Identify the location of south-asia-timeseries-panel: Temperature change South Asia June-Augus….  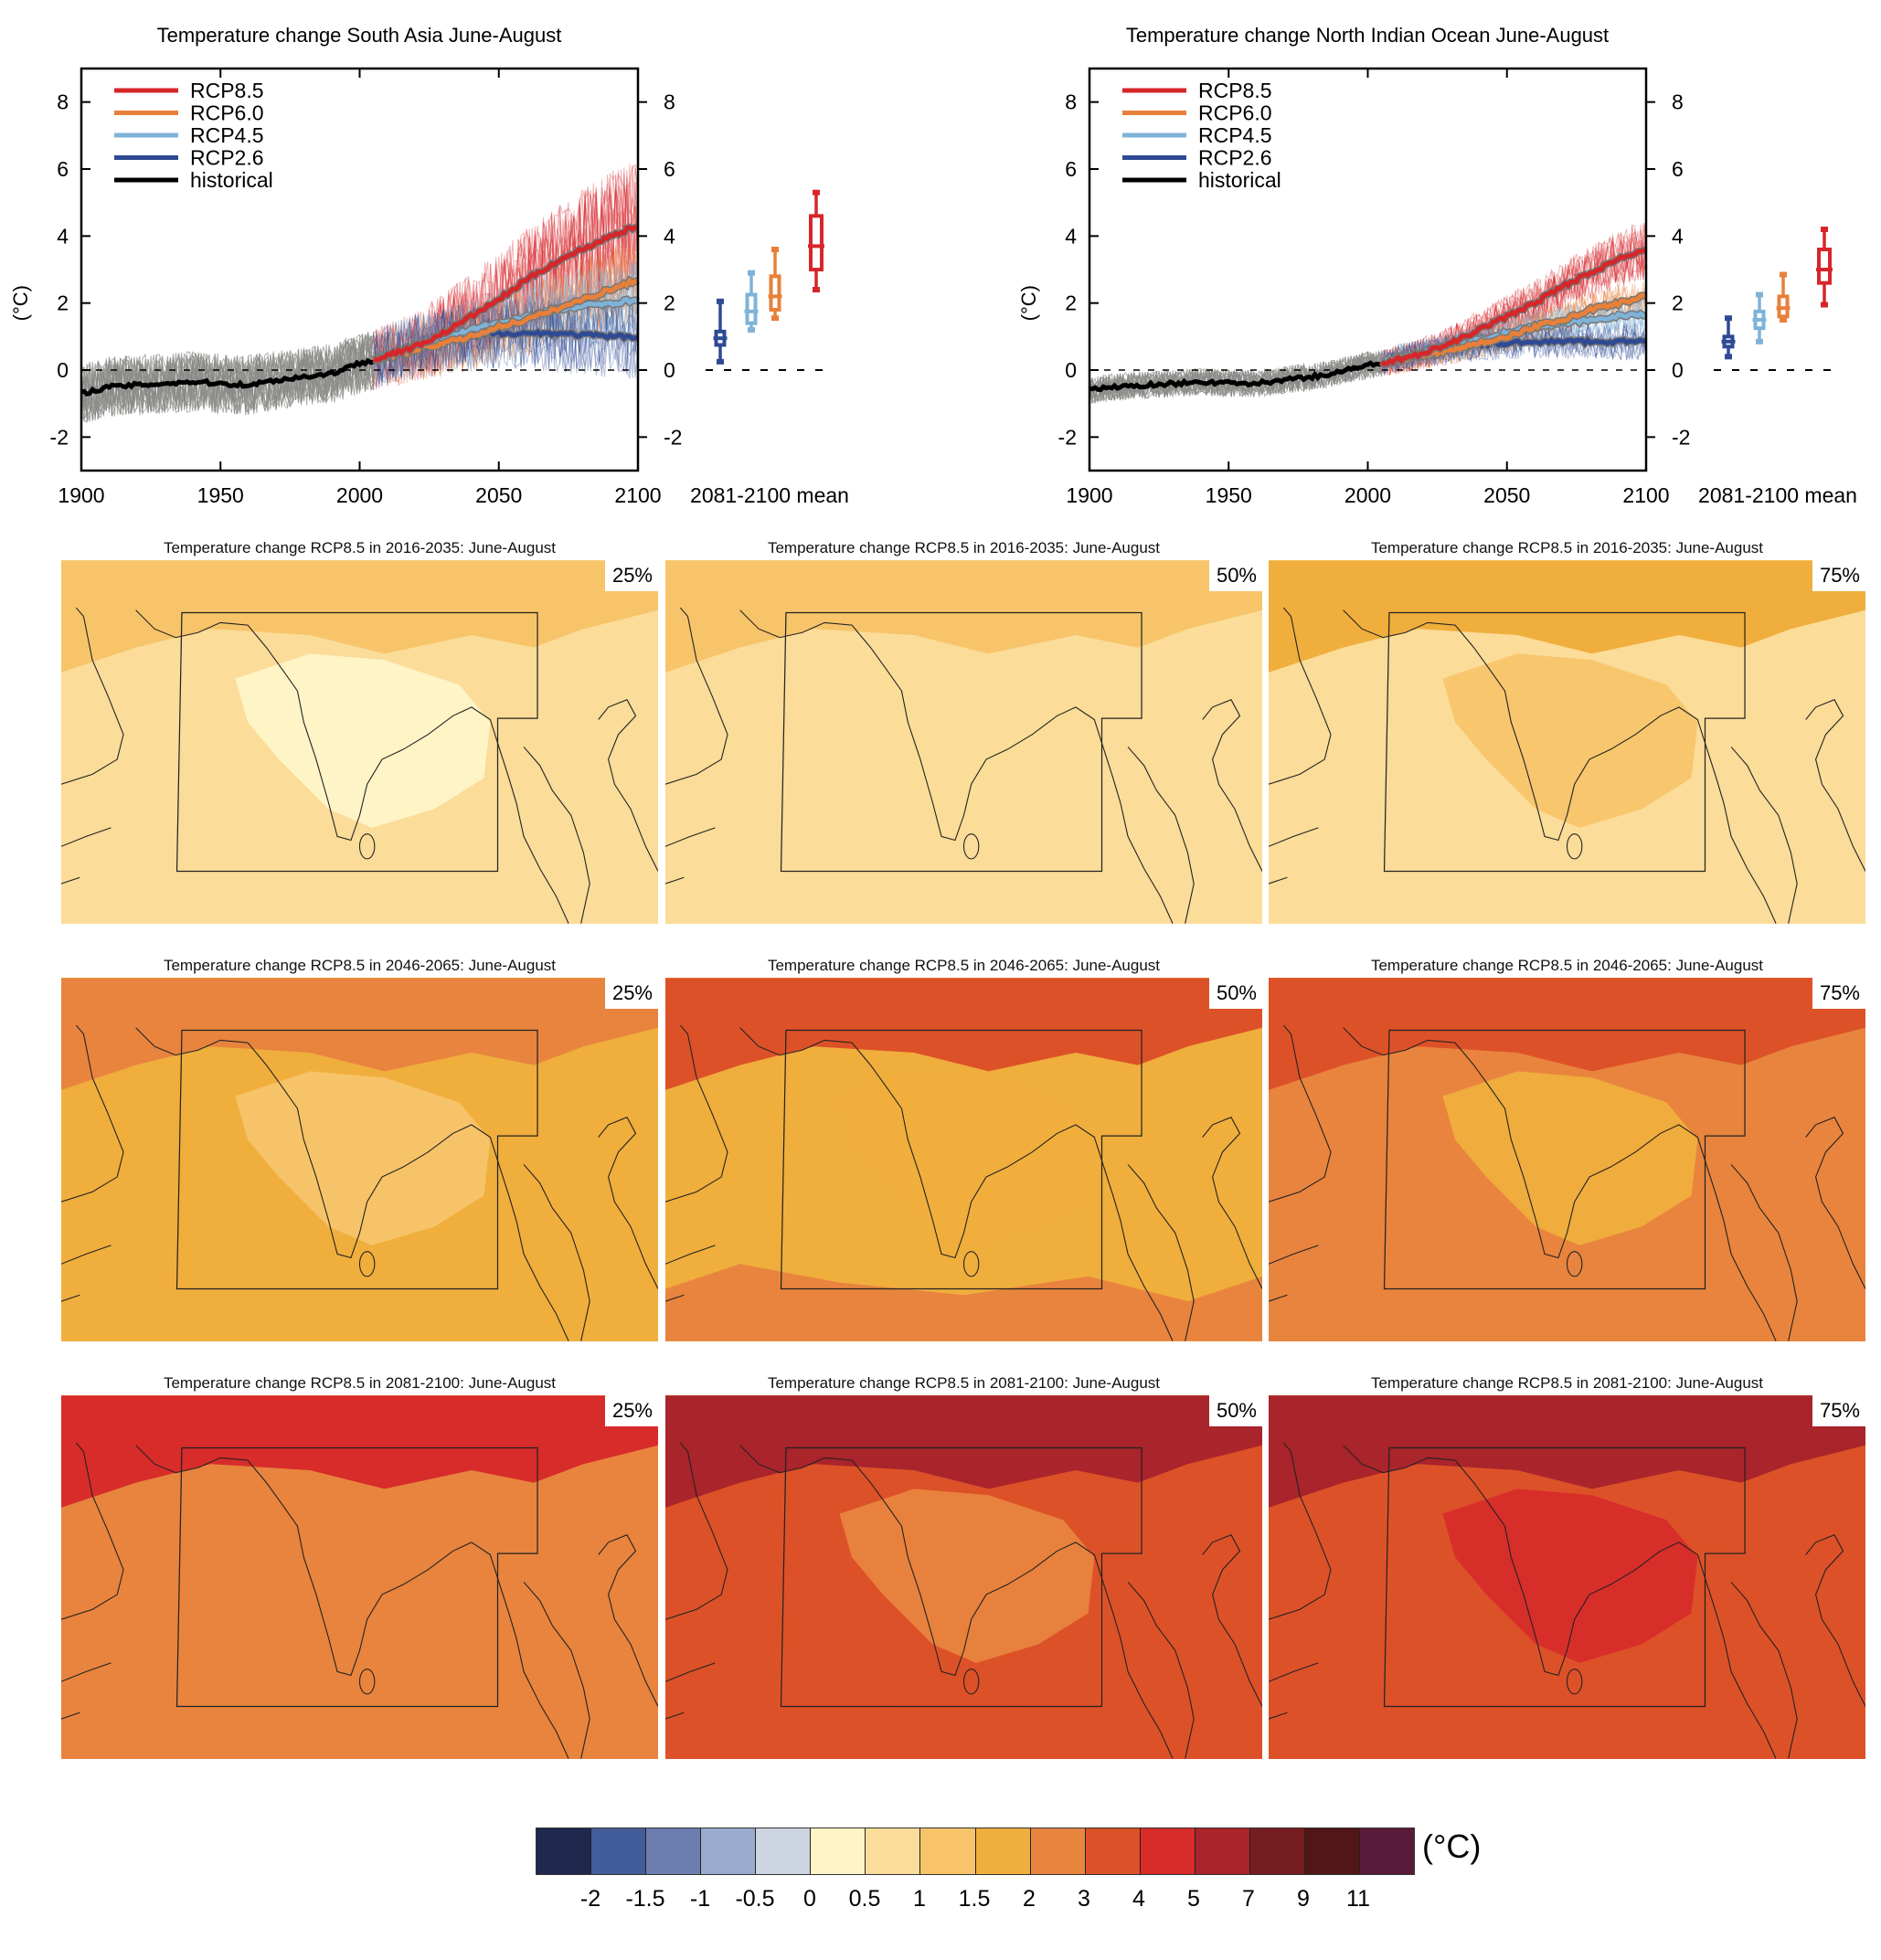
(457, 265).